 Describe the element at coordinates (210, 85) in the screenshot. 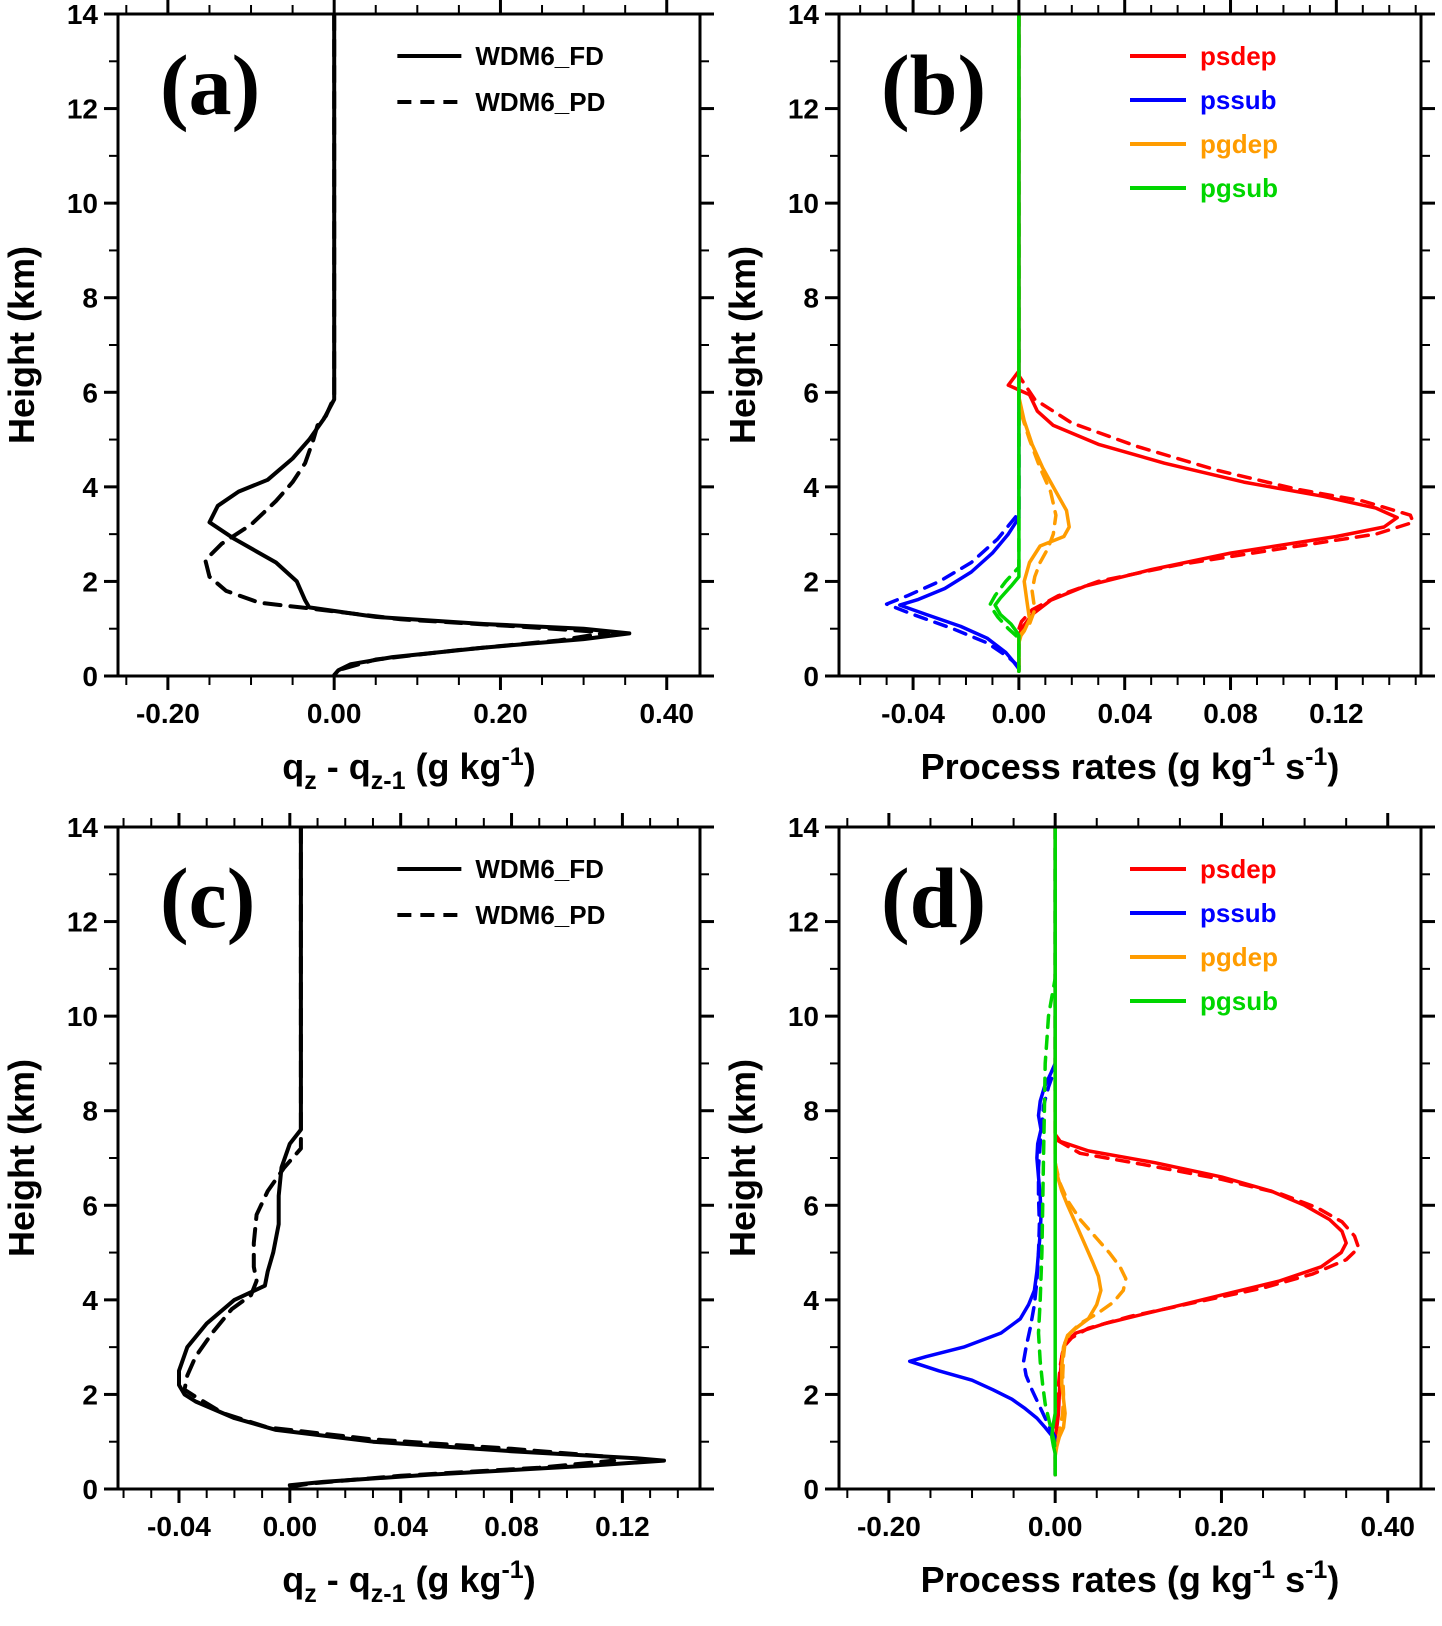

I see `panel-letter: (a)` at that location.